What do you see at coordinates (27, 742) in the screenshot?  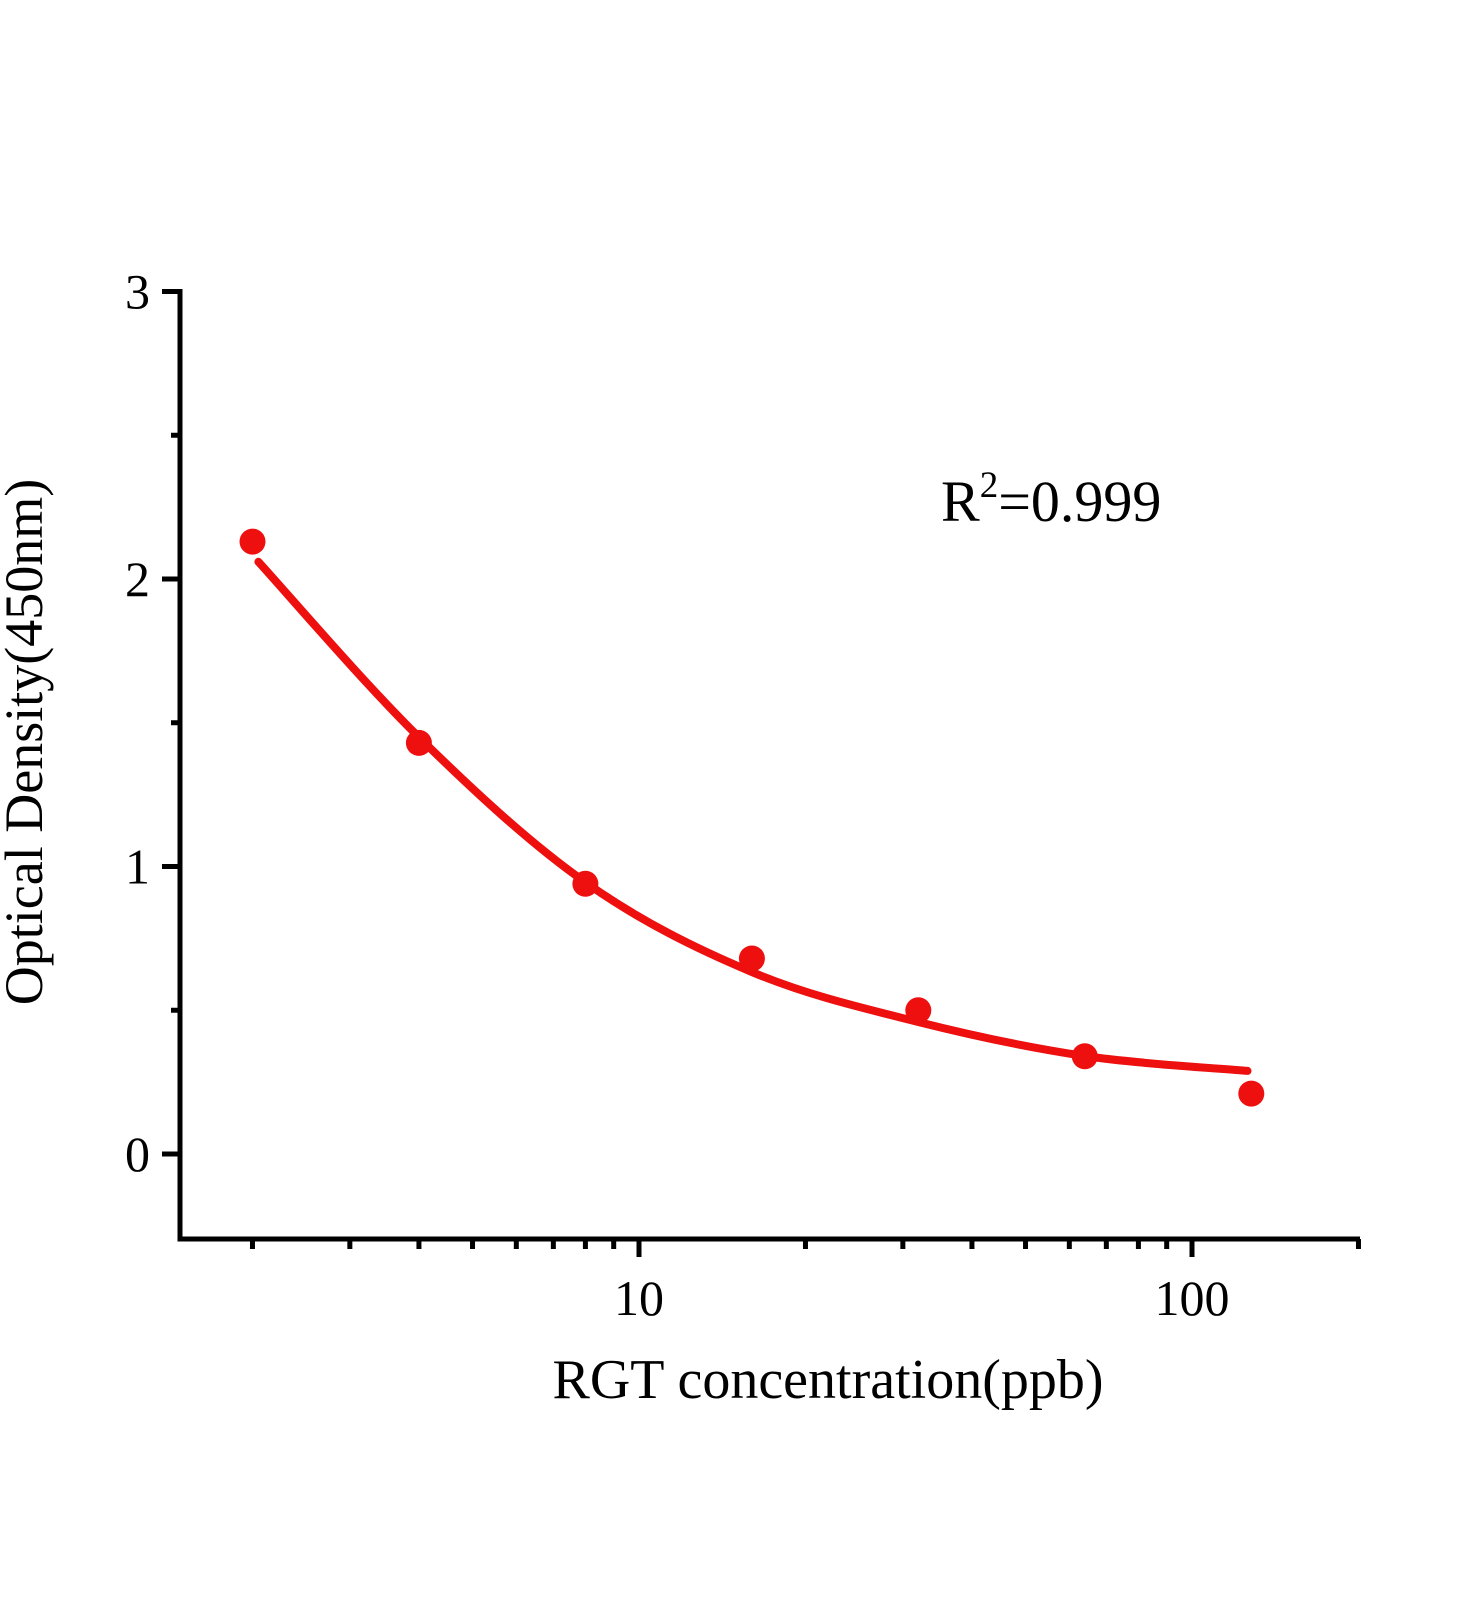 I see `y-axis-title: Optical Density(450nm)` at bounding box center [27, 742].